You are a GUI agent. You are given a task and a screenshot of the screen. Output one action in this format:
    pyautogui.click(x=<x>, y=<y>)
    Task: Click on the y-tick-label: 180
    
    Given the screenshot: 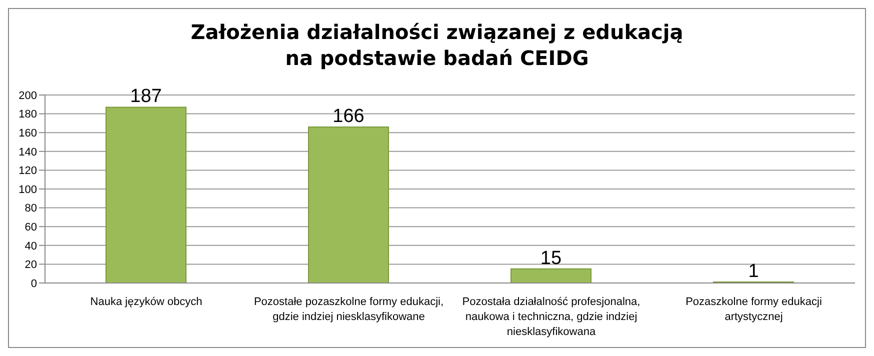 What is the action you would take?
    pyautogui.click(x=27, y=114)
    